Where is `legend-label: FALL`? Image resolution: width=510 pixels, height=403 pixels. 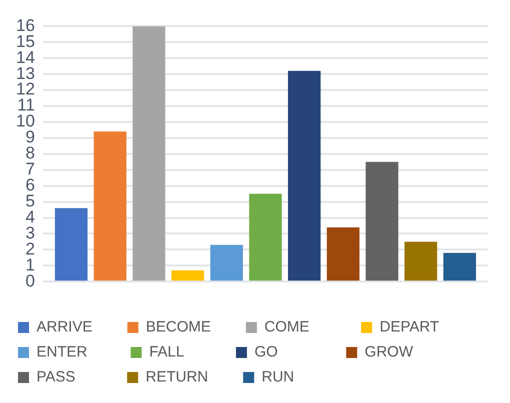 legend-label: FALL is located at coordinates (187, 352).